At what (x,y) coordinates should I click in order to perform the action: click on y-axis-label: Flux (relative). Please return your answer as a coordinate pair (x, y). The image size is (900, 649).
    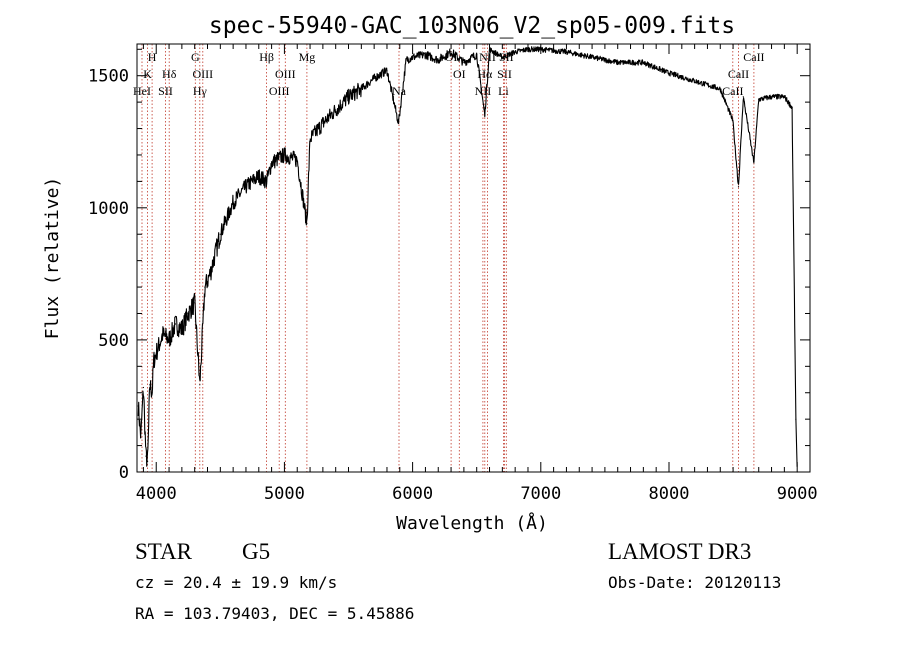
    Looking at the image, I should click on (52, 258).